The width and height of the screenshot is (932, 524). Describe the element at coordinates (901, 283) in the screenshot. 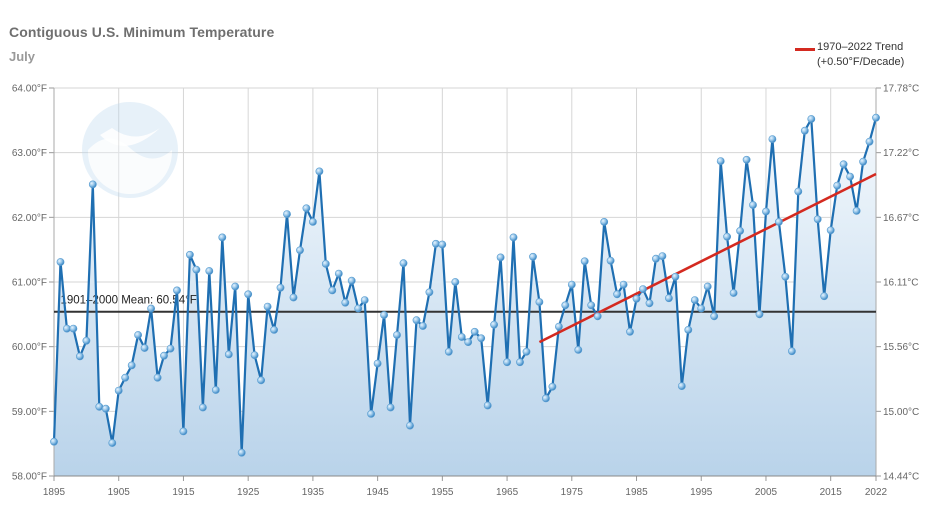

I see `y-tick-label-right: 16.11°C` at that location.